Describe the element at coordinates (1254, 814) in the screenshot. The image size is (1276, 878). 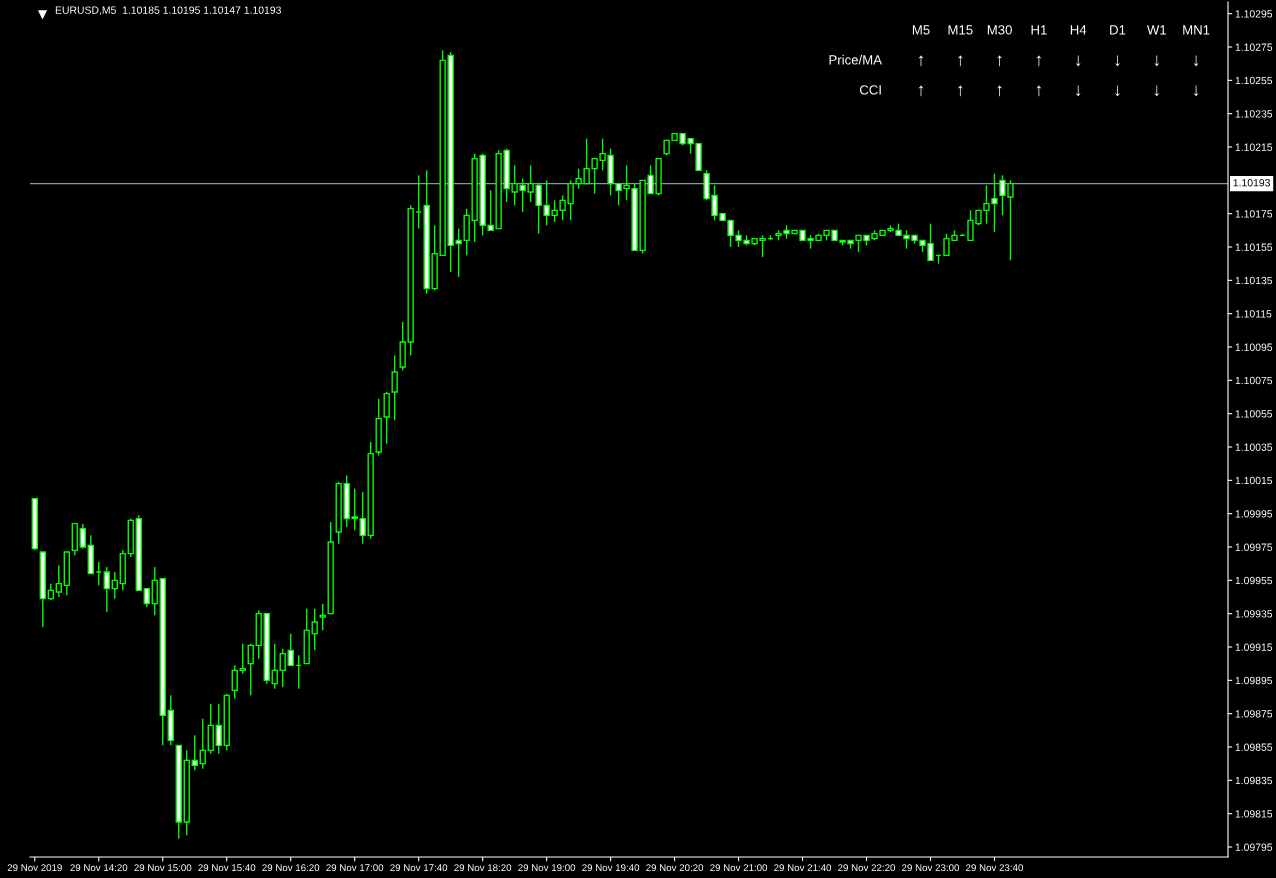
I see `y-tick-label: 1.09815` at that location.